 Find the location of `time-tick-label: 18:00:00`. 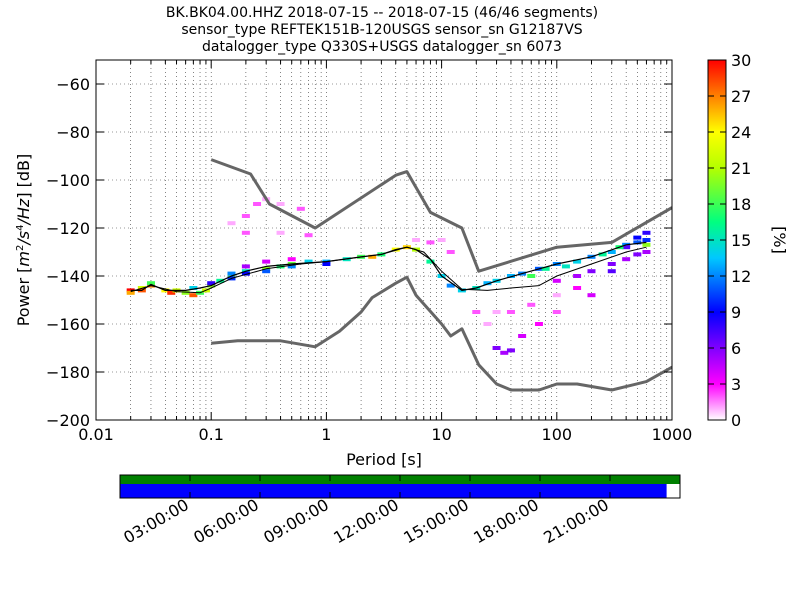

time-tick-label: 18:00:00 is located at coordinates (506, 521).